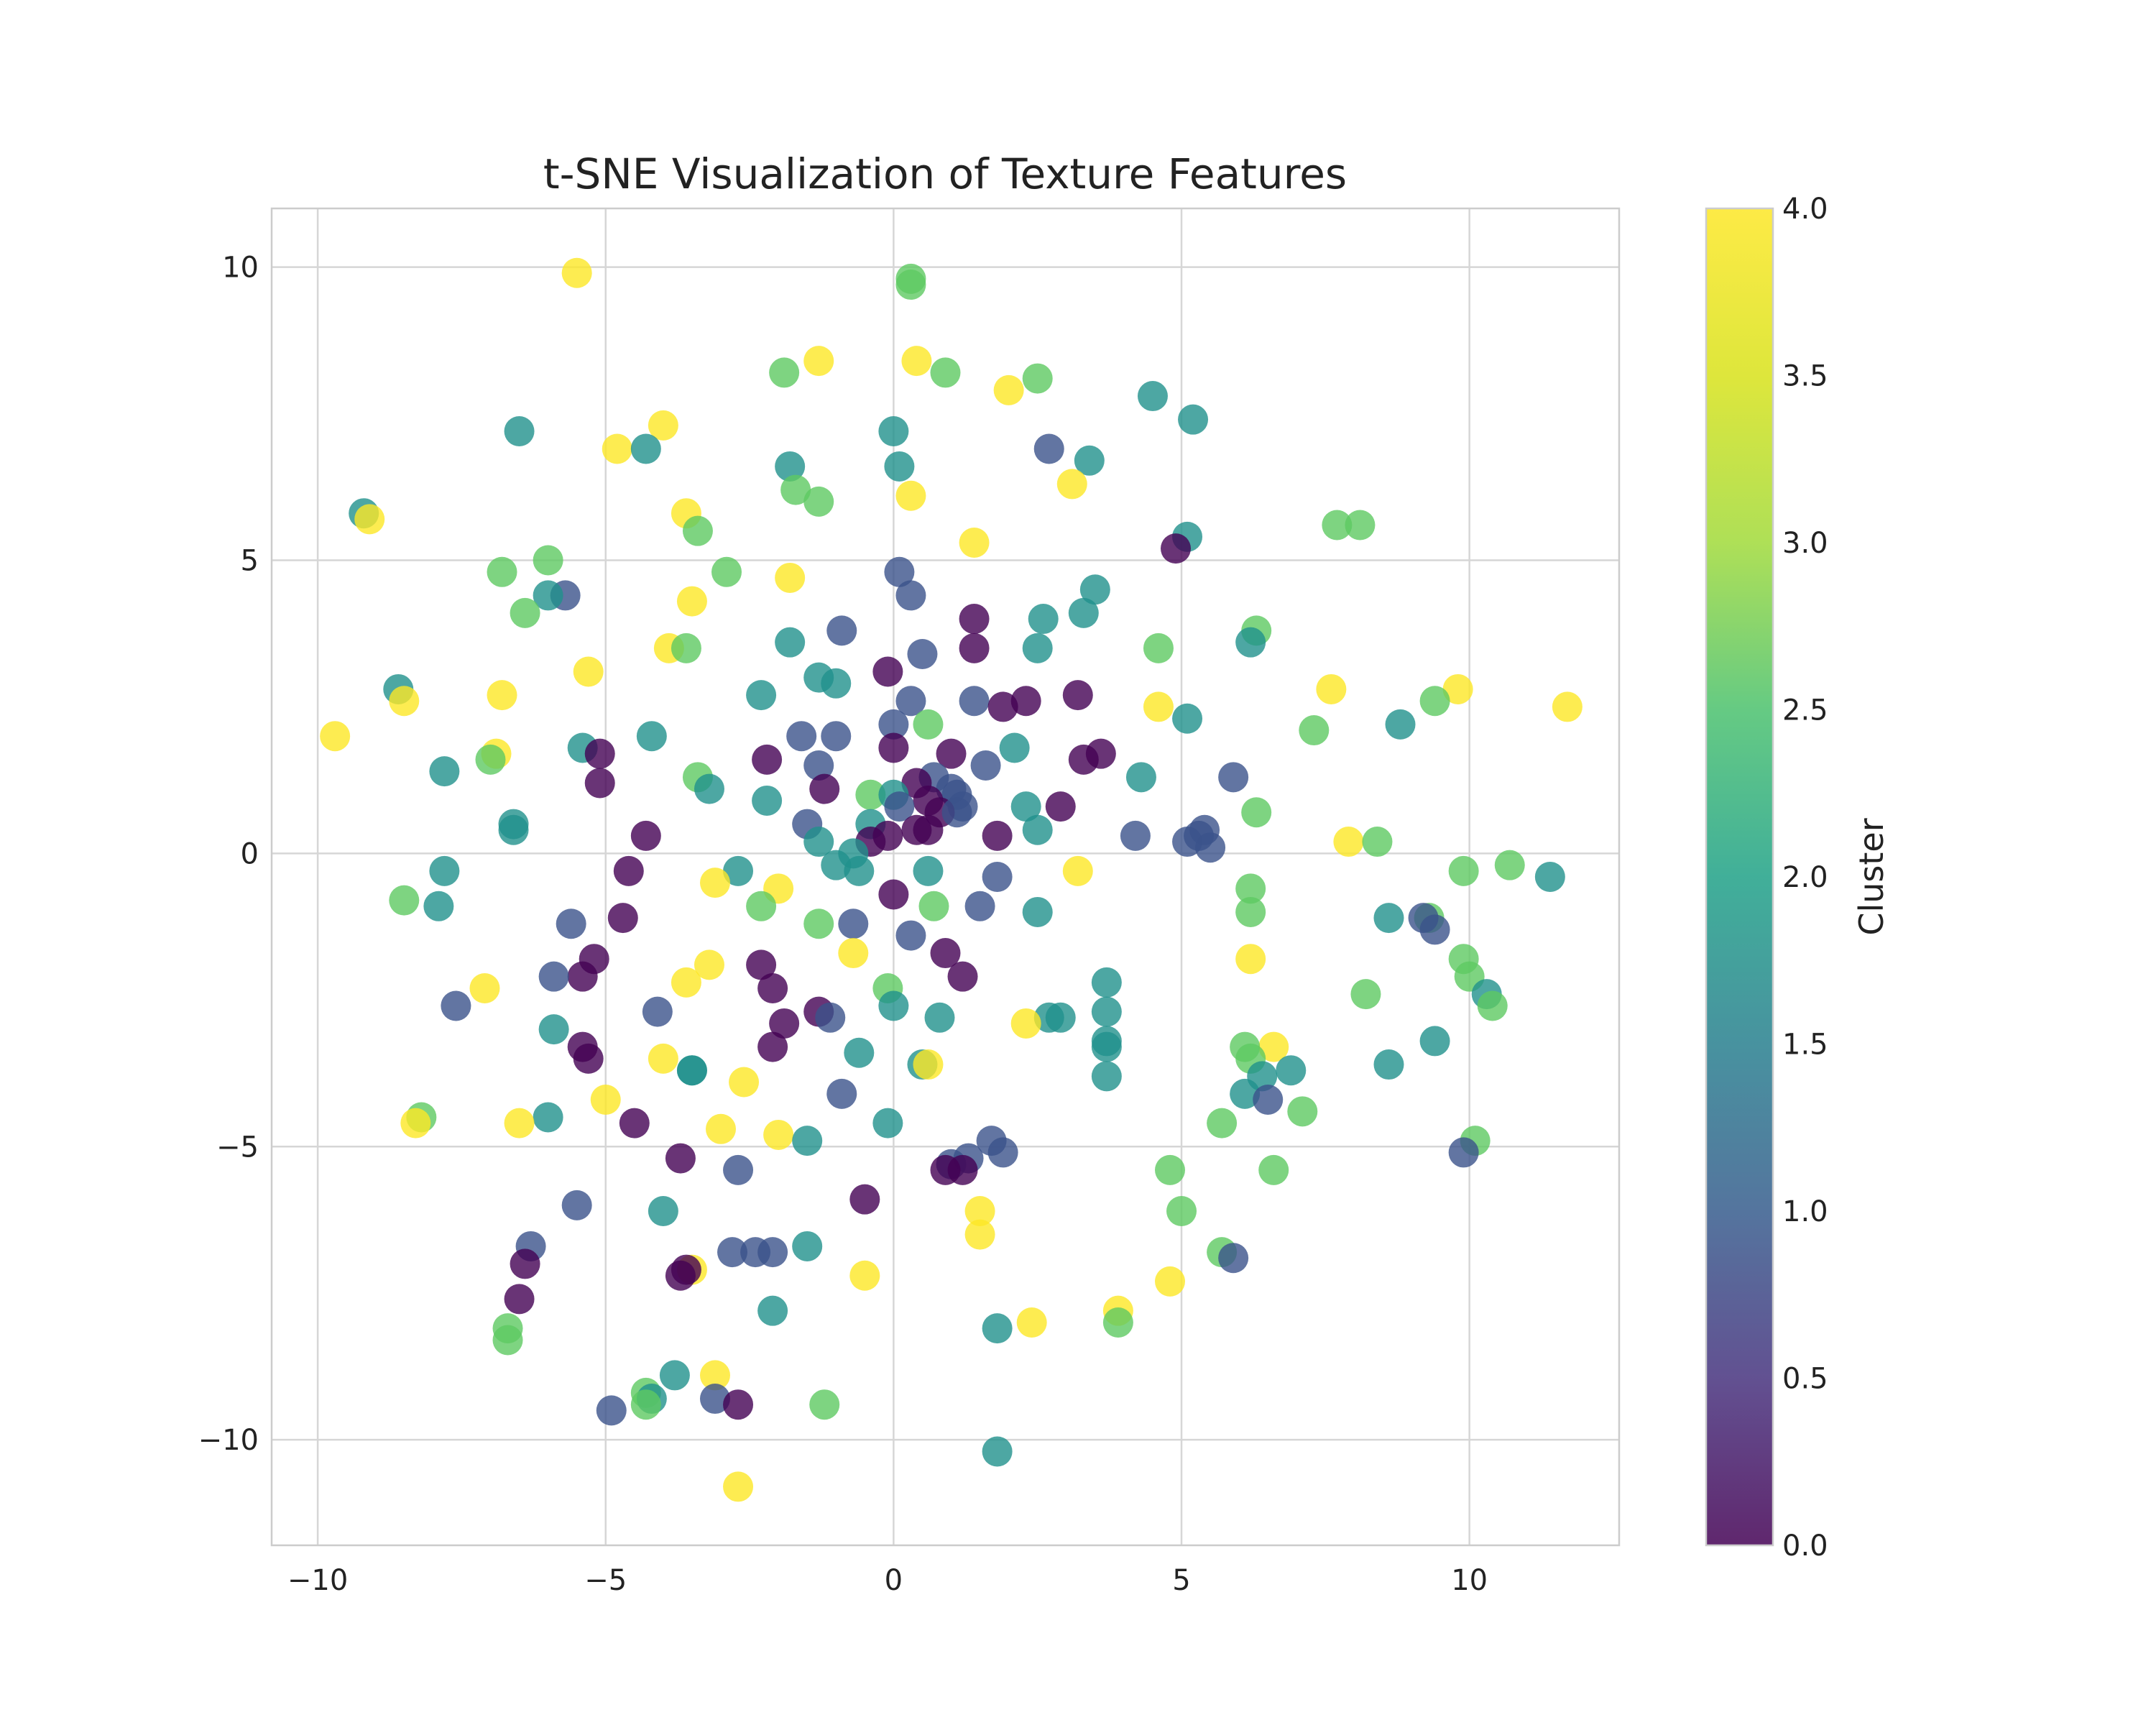 Image resolution: width=2156 pixels, height=1725 pixels. What do you see at coordinates (1805, 543) in the screenshot?
I see `colorbar-tick-label: 3.0` at bounding box center [1805, 543].